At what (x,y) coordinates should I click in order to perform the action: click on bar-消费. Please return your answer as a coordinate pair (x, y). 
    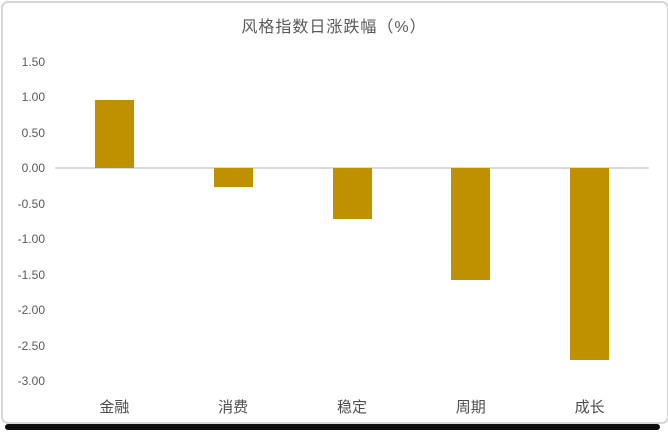
    Looking at the image, I should click on (233, 178).